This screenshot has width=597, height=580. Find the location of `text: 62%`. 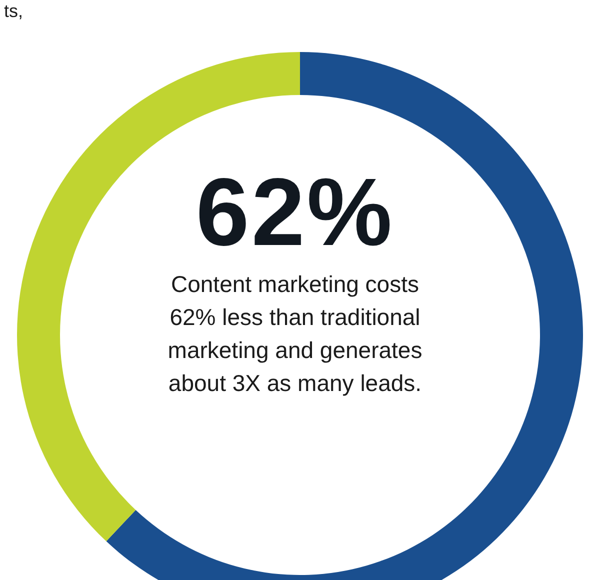

text: 62% is located at coordinates (295, 213).